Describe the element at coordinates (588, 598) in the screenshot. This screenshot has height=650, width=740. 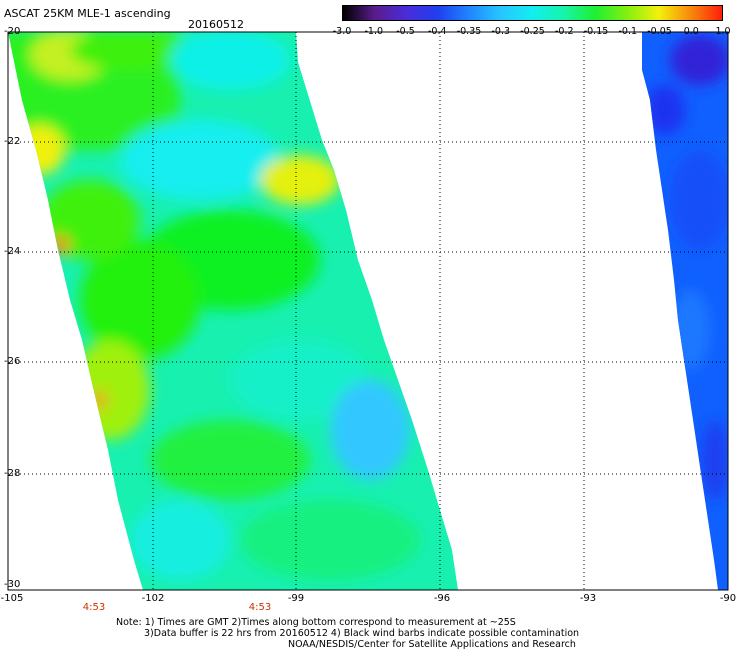
I see `x-tick-label: -93` at that location.